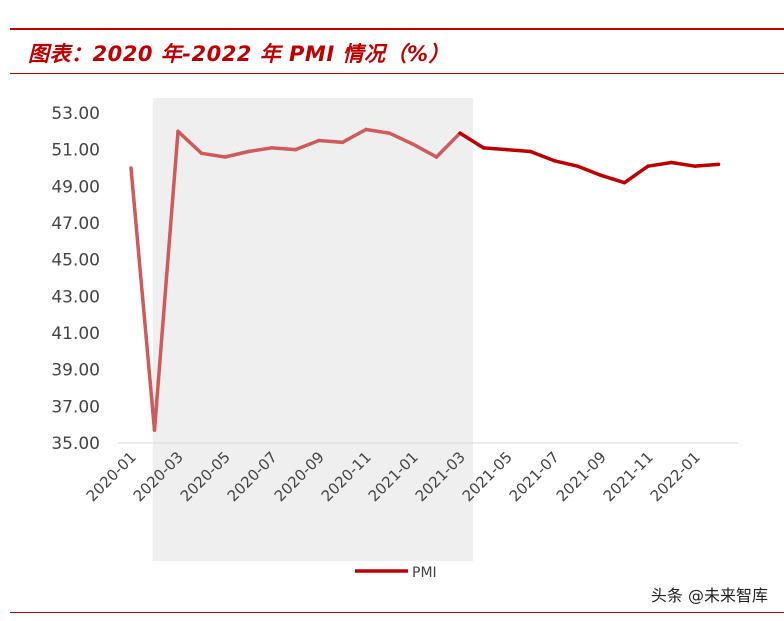  What do you see at coordinates (709, 595) in the screenshot?
I see `watermark: 头条 @未来智库` at bounding box center [709, 595].